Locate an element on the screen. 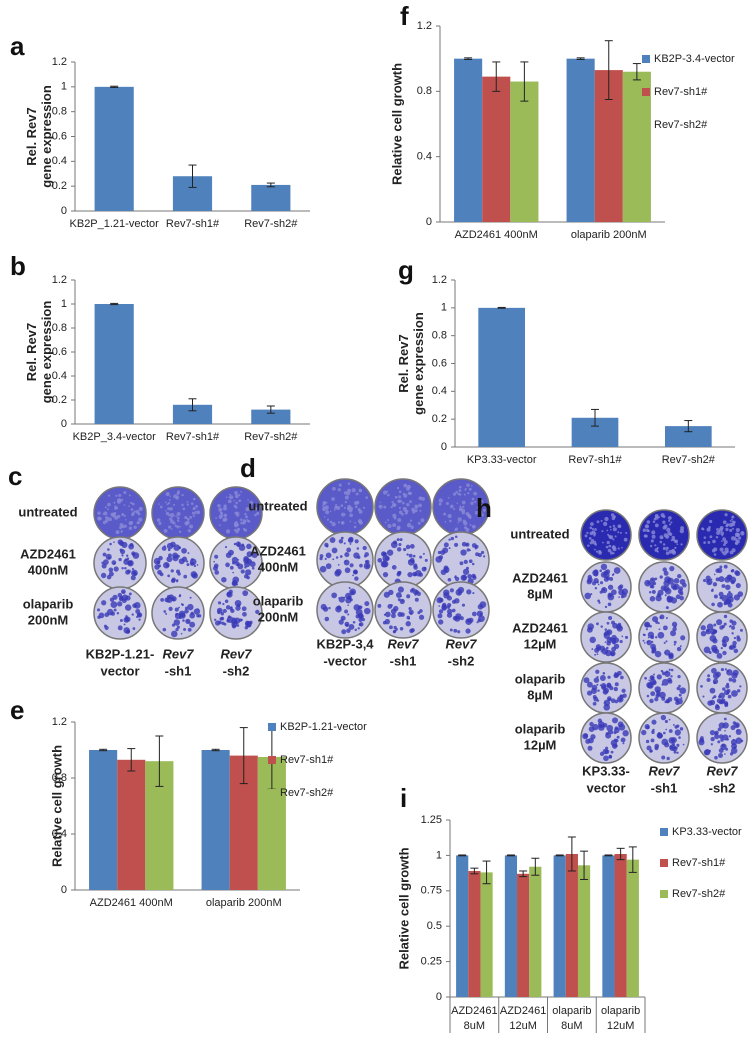  y-axis-label: Relative cell growth is located at coordinates (56, 806).